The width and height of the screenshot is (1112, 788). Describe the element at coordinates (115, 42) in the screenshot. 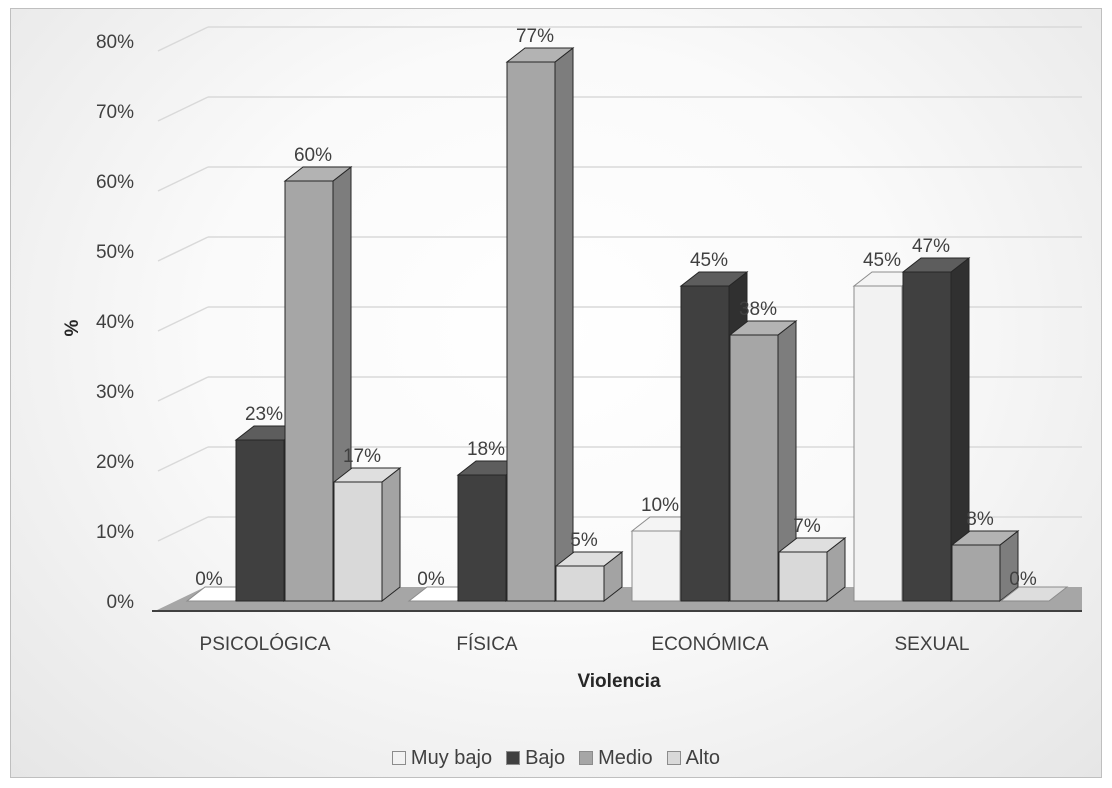

I see `y-tick-label: 80%` at that location.